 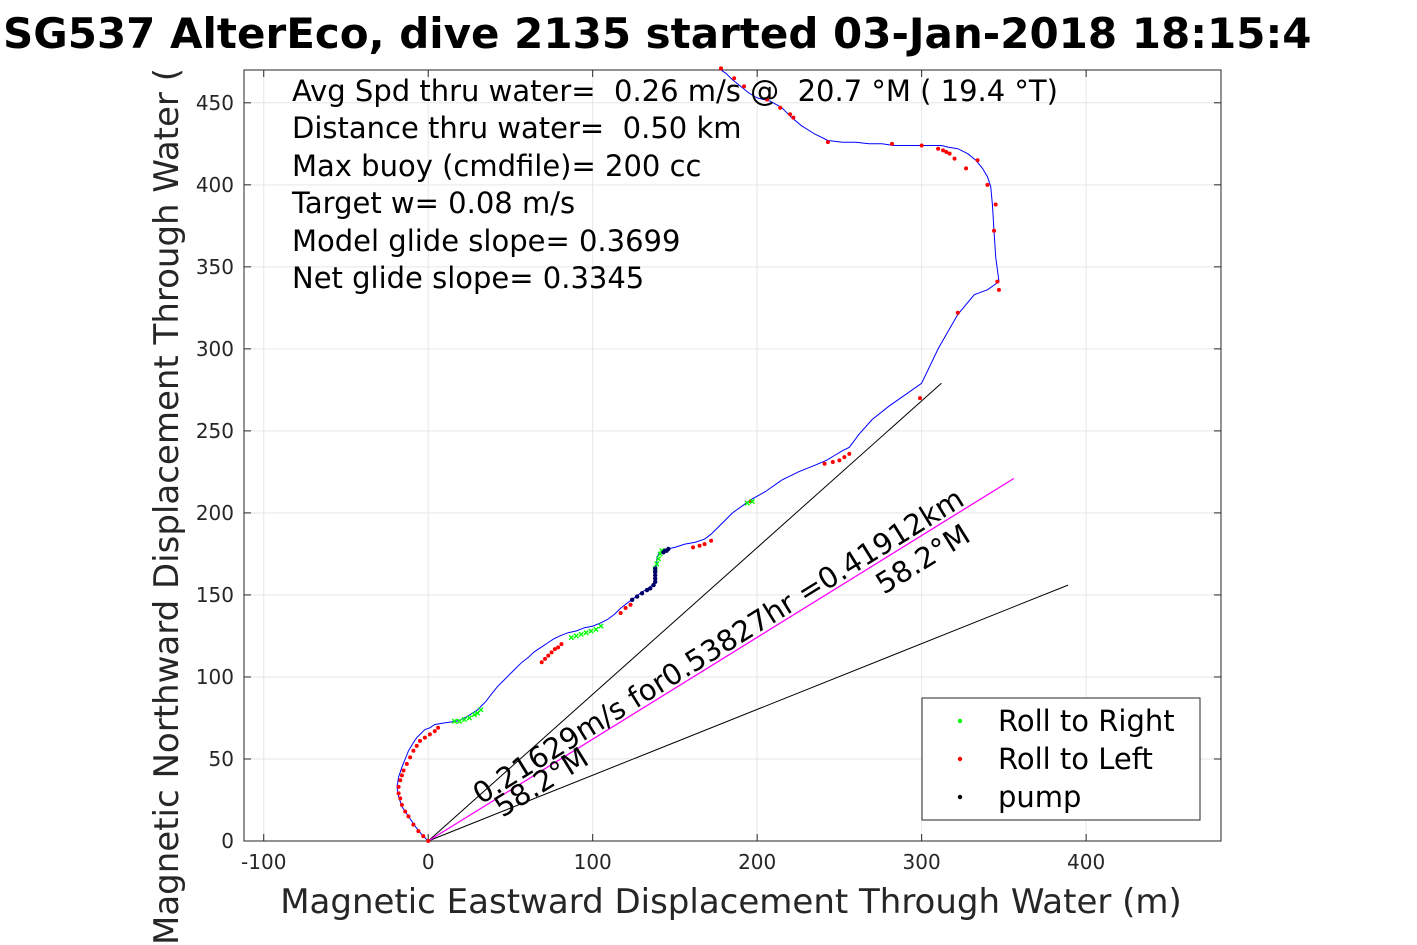 I want to click on y-tick-label: 200, so click(x=215, y=513).